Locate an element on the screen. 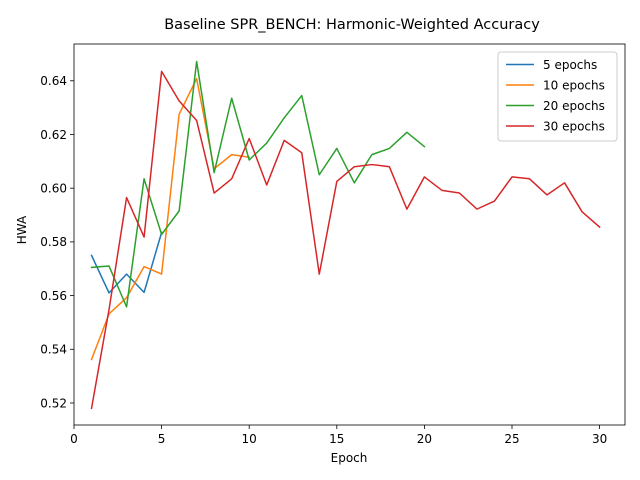  y-tick-label: 0.64 is located at coordinates (53, 81).